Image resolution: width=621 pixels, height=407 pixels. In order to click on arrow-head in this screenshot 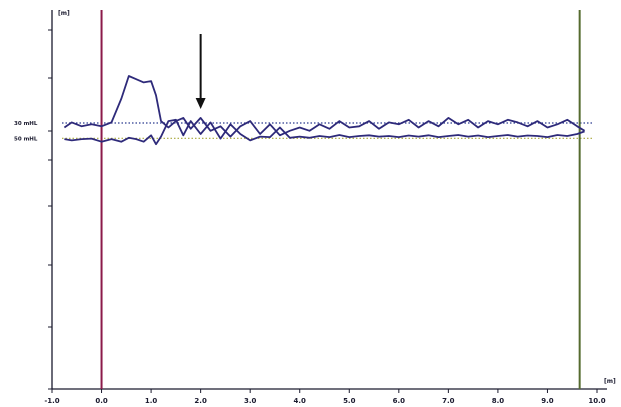, I will do `click(200, 103)`.